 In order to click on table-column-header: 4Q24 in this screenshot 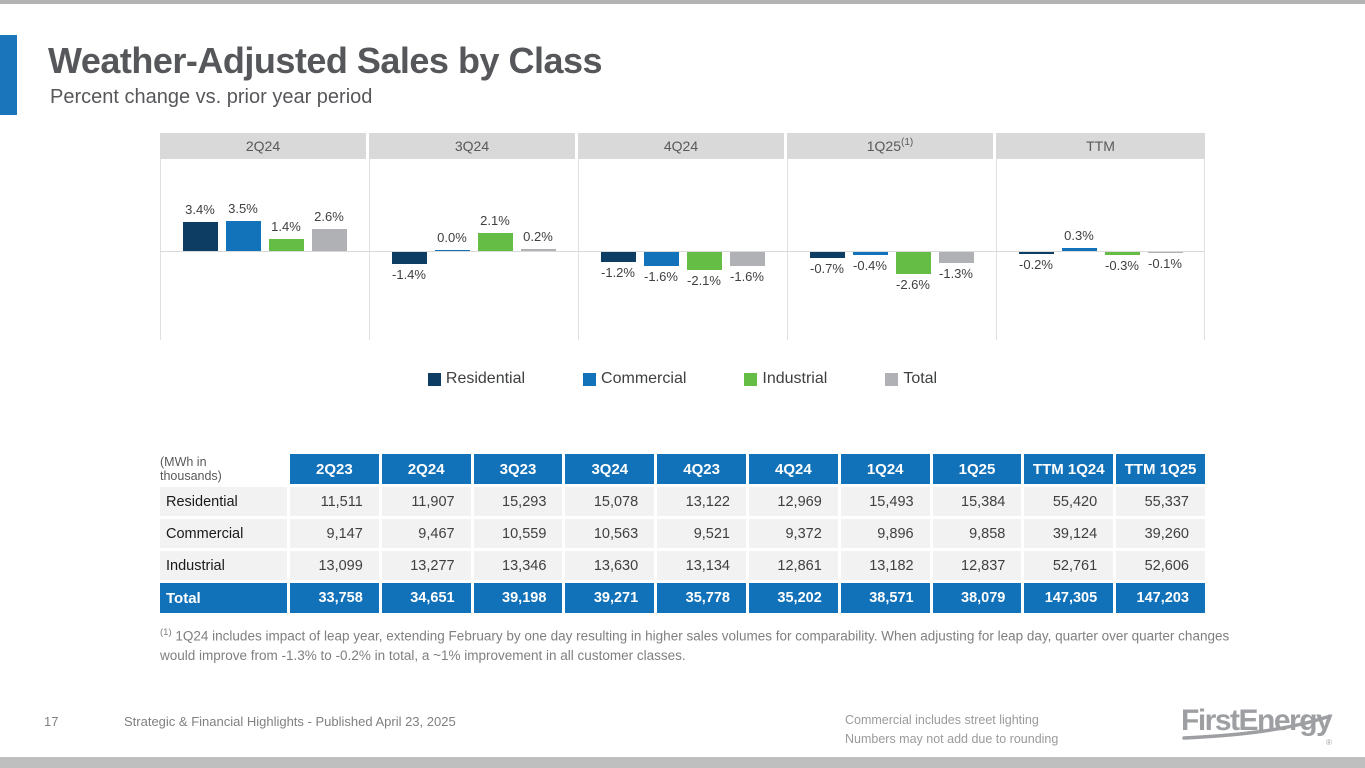, I will do `click(793, 469)`.